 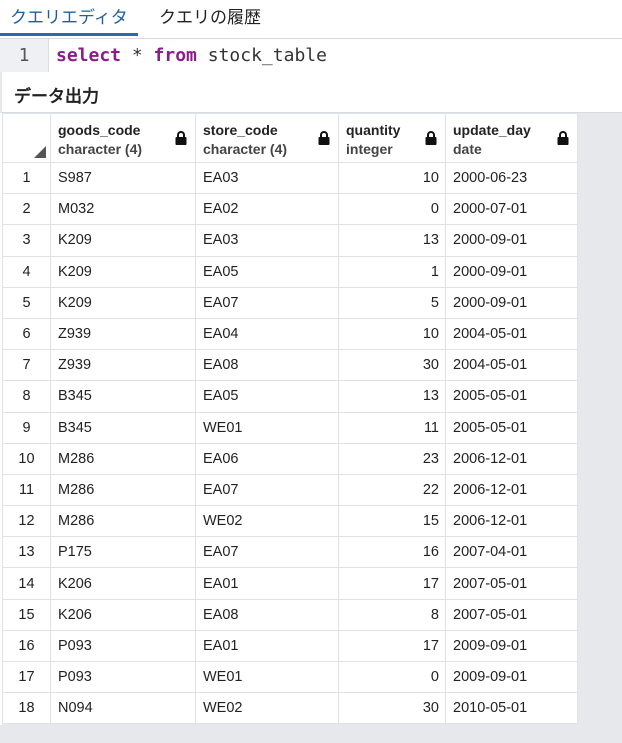 I want to click on row-number: 9, so click(x=26, y=427).